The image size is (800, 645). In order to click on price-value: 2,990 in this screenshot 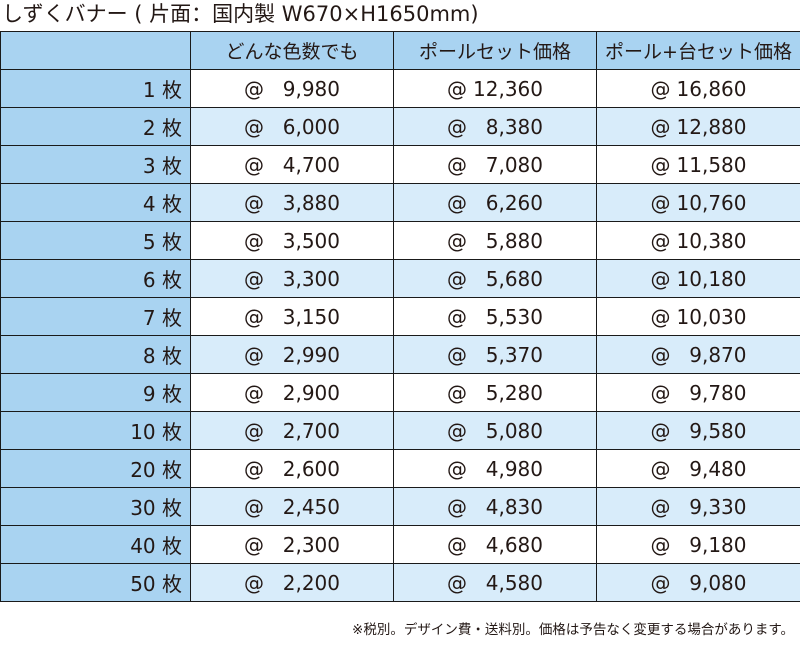, I will do `click(311, 354)`.